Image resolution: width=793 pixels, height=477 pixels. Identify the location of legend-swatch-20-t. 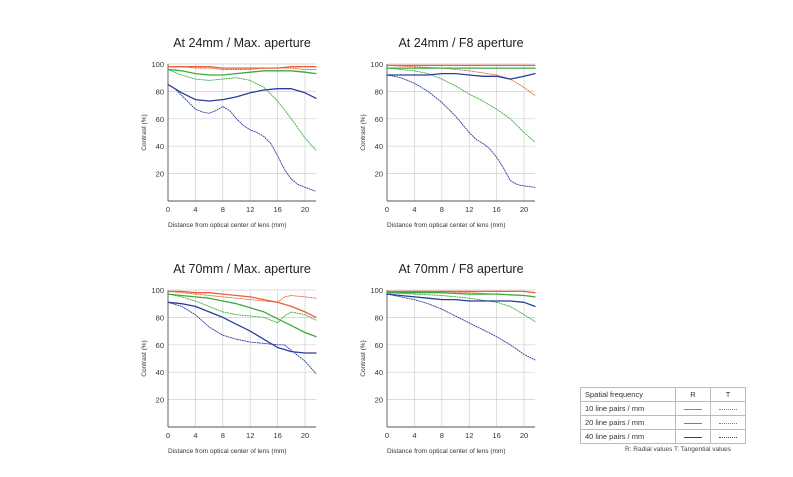
(728, 423).